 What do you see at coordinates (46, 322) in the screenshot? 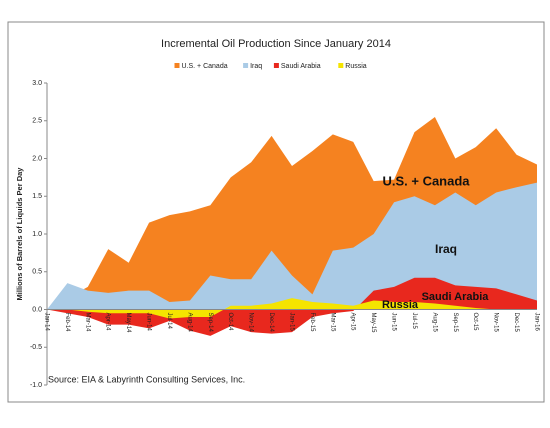
I see `x-tick-label: Jan-14` at bounding box center [46, 322].